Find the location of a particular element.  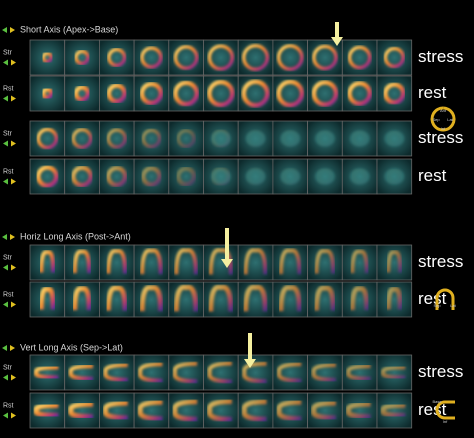

orientation-icon: Sep Lat is located at coordinates (445, 299).